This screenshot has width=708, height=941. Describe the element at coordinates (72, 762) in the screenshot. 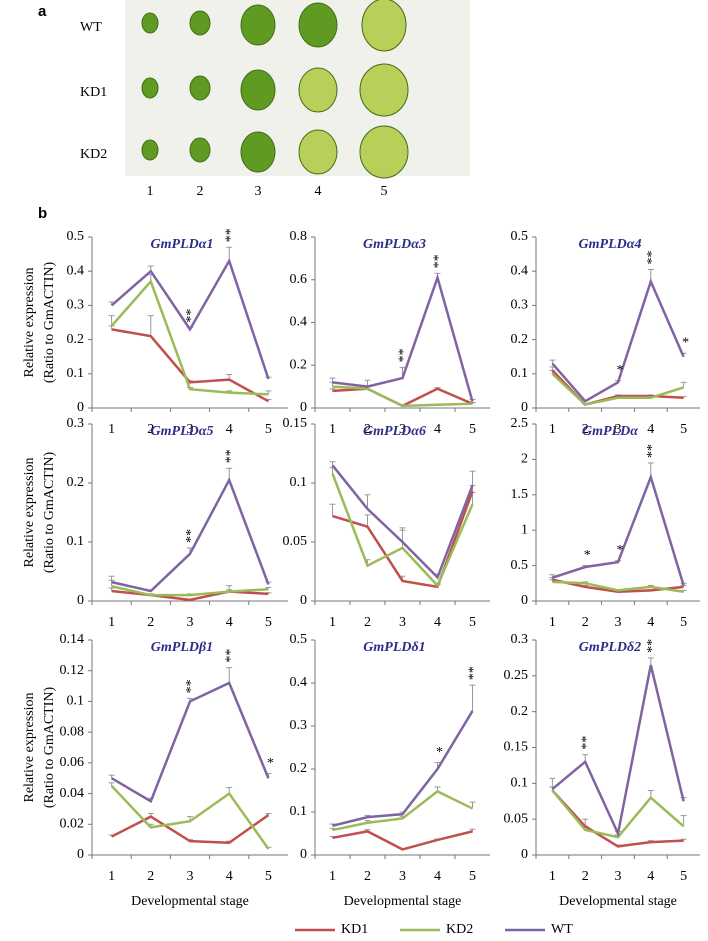

I see `y-tick-label: 0.06` at that location.